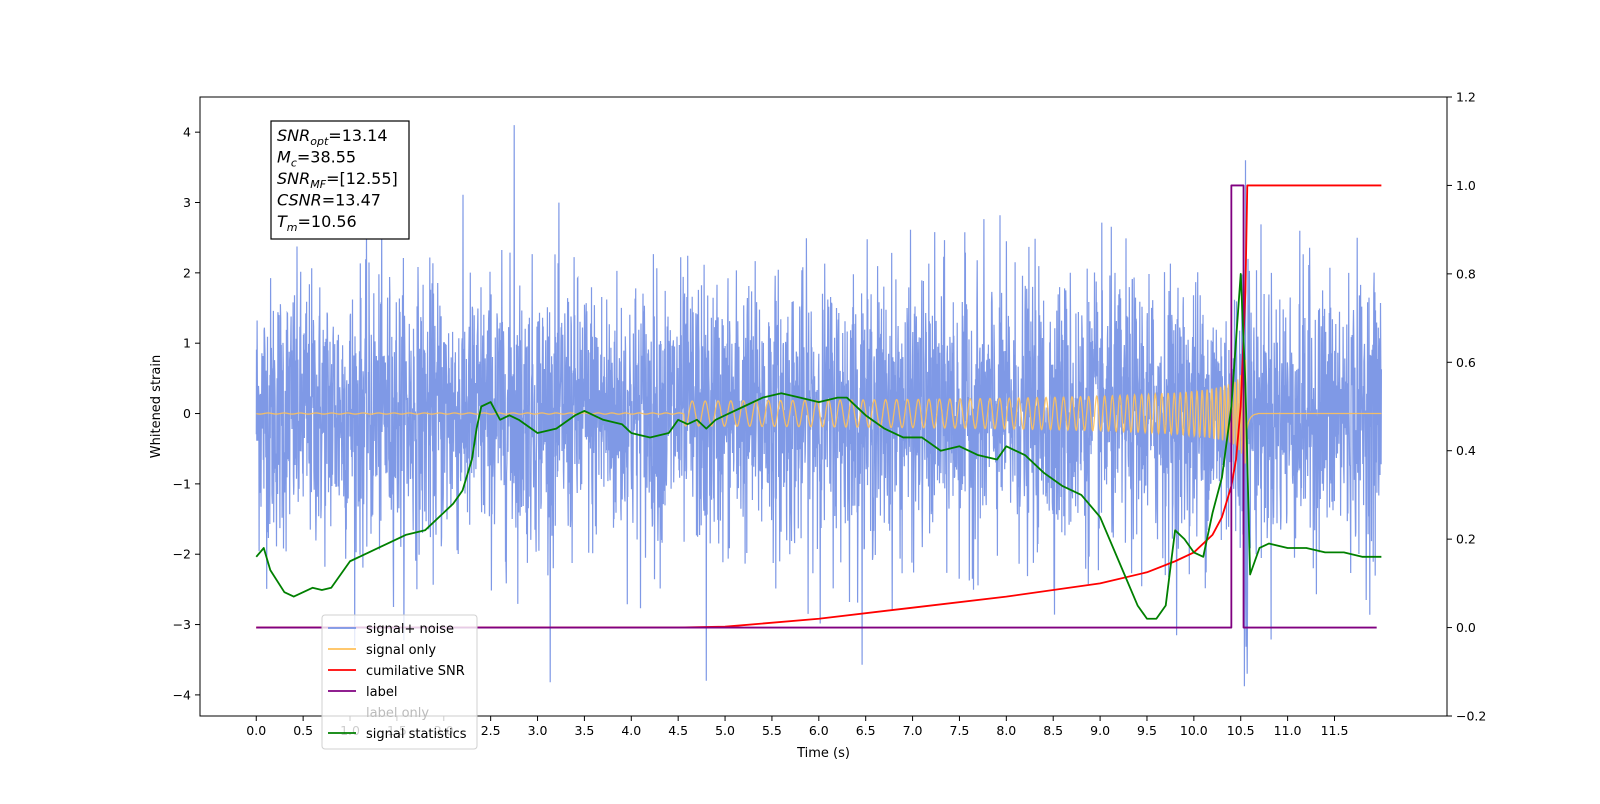 This screenshot has height=804, width=1600. Describe the element at coordinates (256, 730) in the screenshot. I see `x-tick-label: 0.0` at that location.